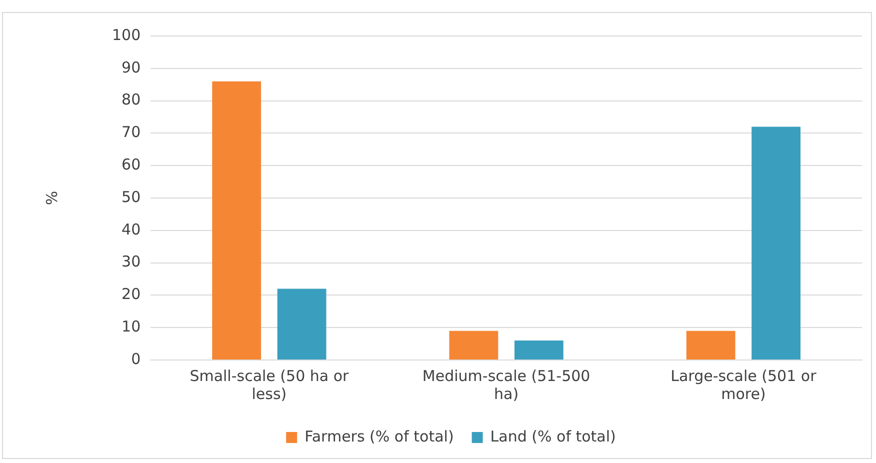  What do you see at coordinates (131, 261) in the screenshot?
I see `y-tick-label: 30` at bounding box center [131, 261].